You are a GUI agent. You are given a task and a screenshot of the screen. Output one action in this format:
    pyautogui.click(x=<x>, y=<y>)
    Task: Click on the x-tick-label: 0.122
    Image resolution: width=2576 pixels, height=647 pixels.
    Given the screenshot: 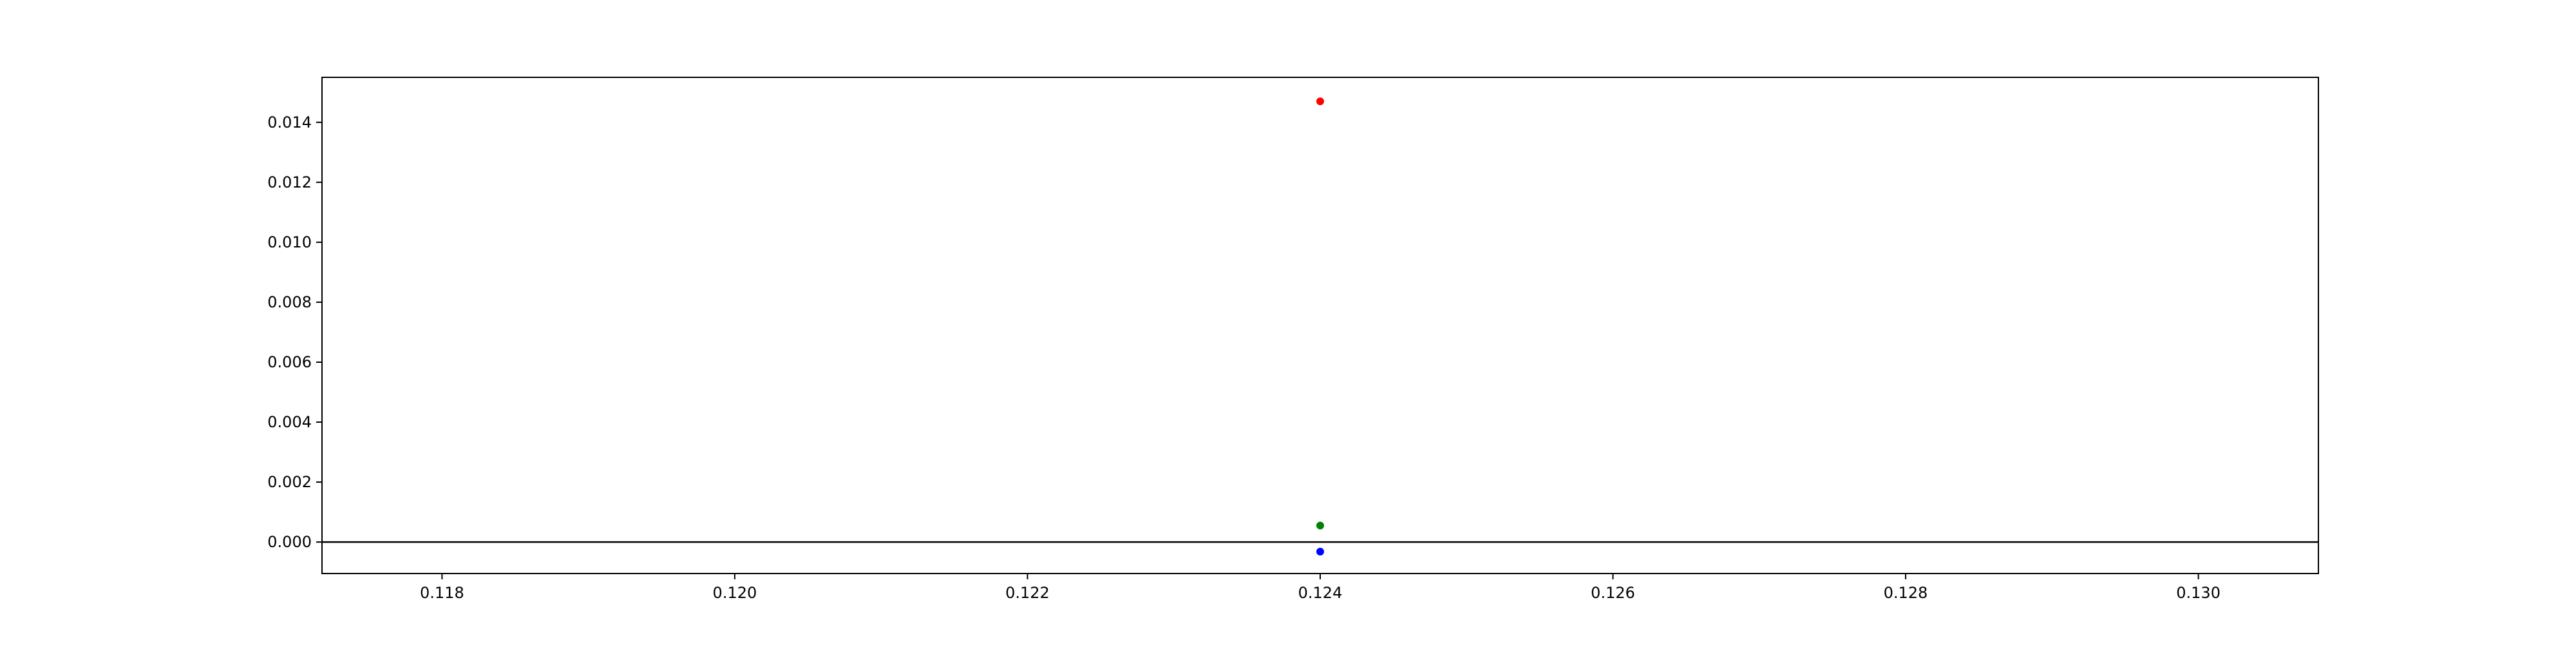 What is the action you would take?
    pyautogui.click(x=1027, y=593)
    